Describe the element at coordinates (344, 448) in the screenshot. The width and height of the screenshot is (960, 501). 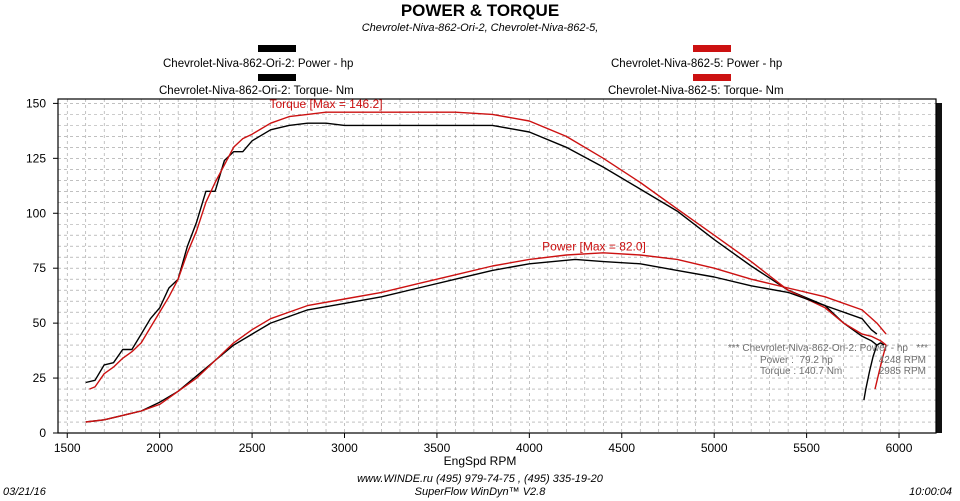
I see `x-tick-label: 3000` at that location.